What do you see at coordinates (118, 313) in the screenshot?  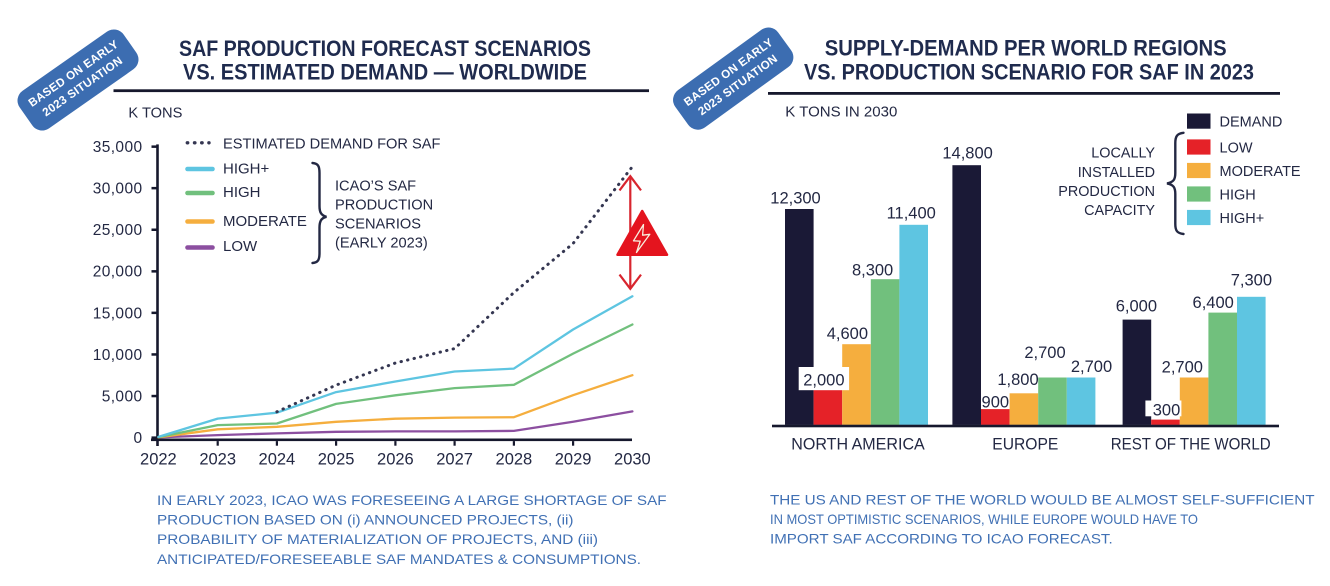 I see `svg-text: 15,000` at bounding box center [118, 313].